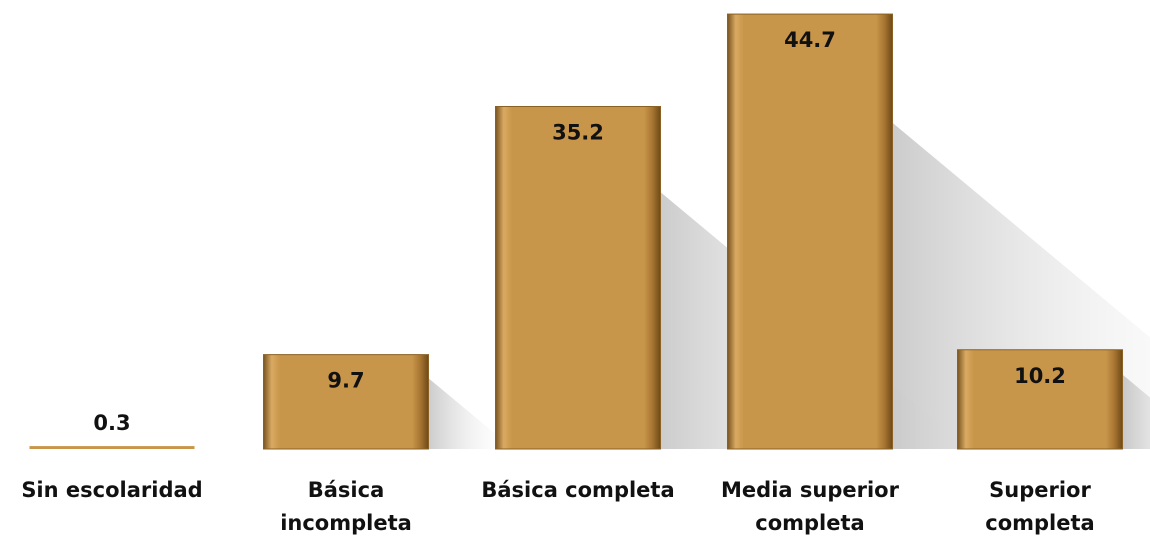  Describe the element at coordinates (810, 40) in the screenshot. I see `value-label: 44.7` at that location.